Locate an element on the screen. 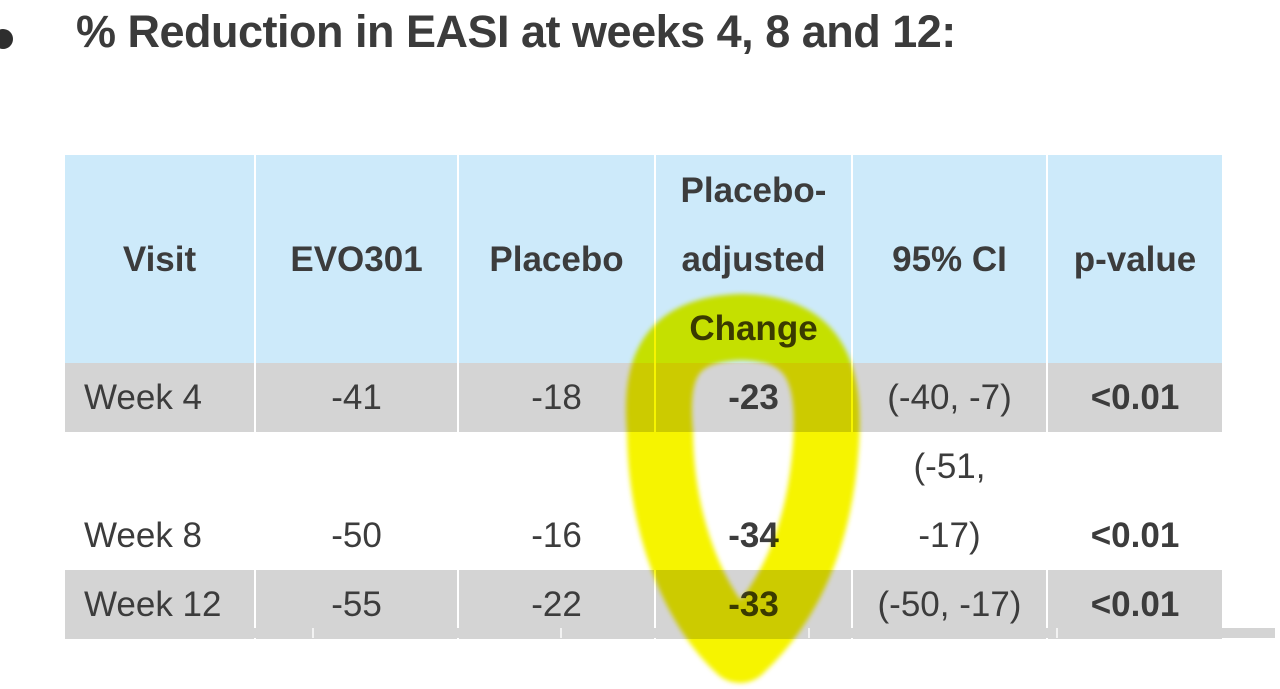 The image size is (1280, 689). week4-p-value: <0.01 is located at coordinates (1134, 397).